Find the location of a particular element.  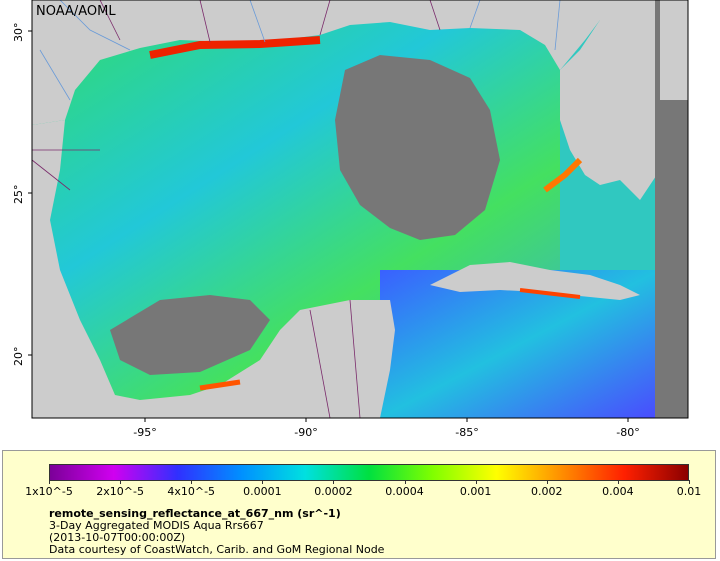

watermark: NOAA/AOML is located at coordinates (76, 11).